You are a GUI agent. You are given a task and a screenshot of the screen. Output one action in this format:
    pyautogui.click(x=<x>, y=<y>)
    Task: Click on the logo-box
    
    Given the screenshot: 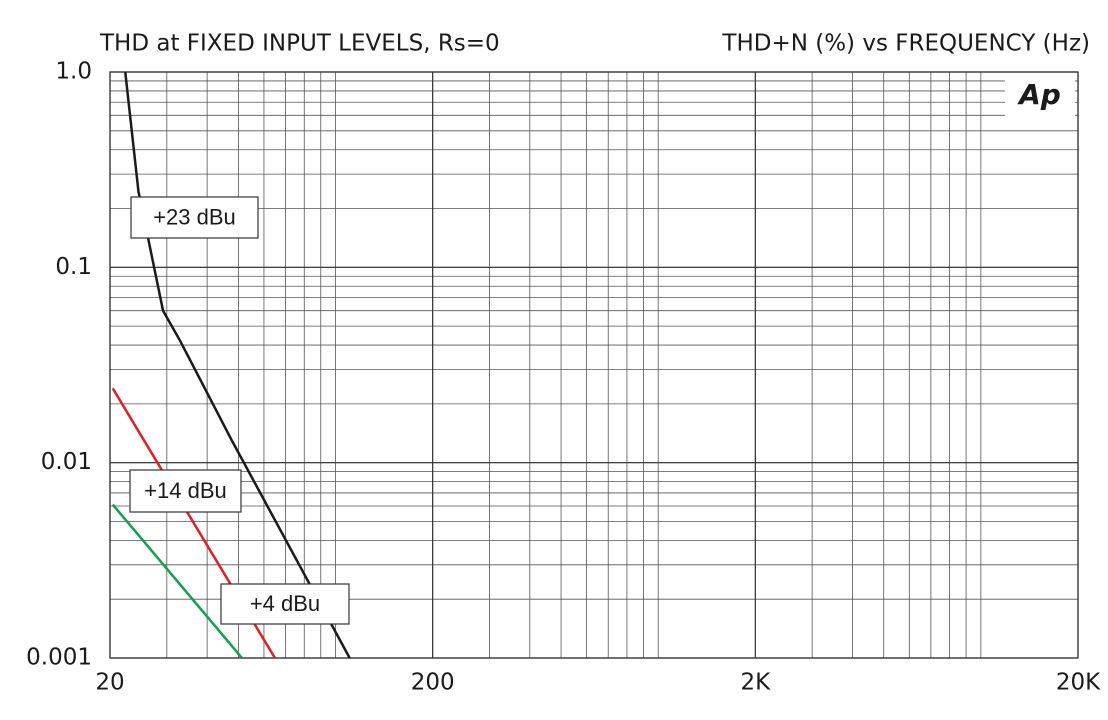 What is the action you would take?
    pyautogui.click(x=1040, y=95)
    